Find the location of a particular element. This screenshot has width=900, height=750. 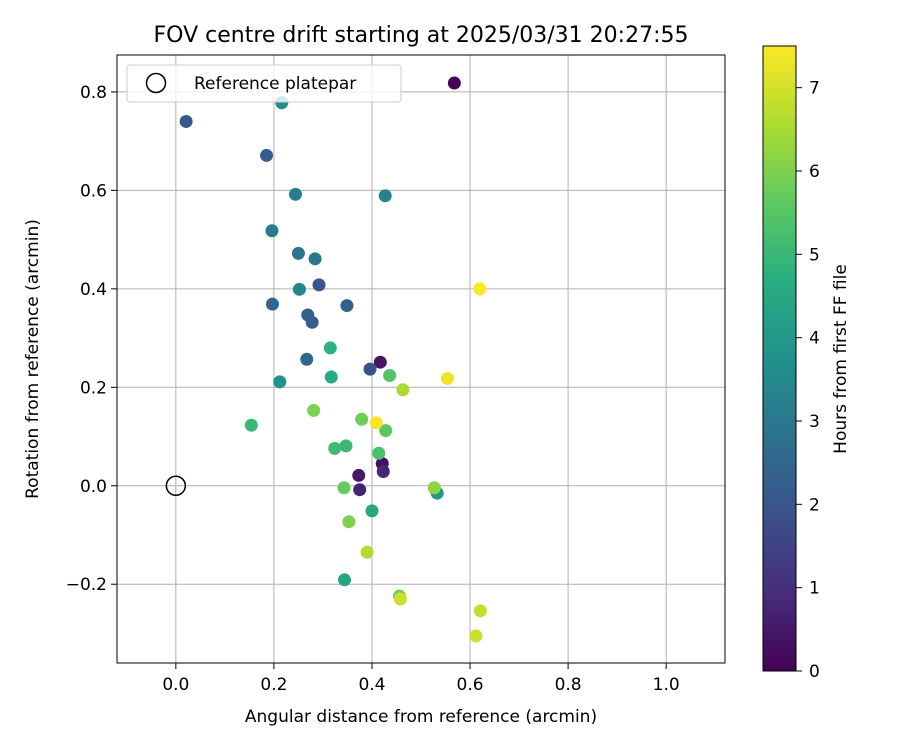

y-axis-label: Rotation from reference (arcmin) is located at coordinates (33, 359).